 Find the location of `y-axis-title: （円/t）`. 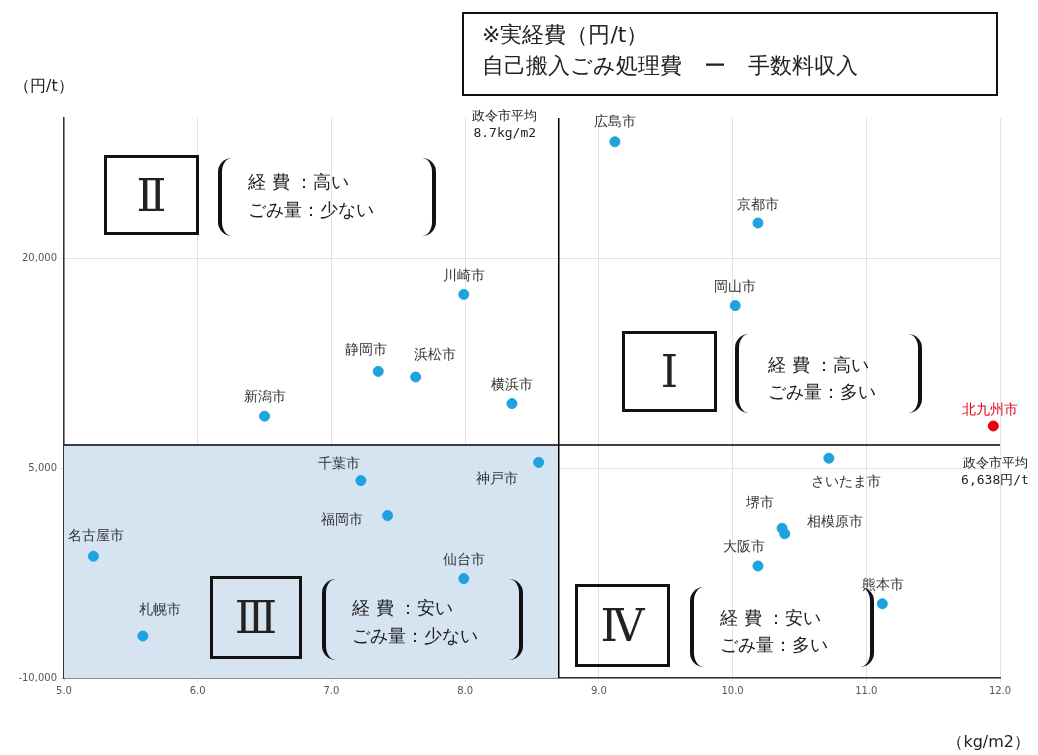

y-axis-title: （円/t） is located at coordinates (44, 86).